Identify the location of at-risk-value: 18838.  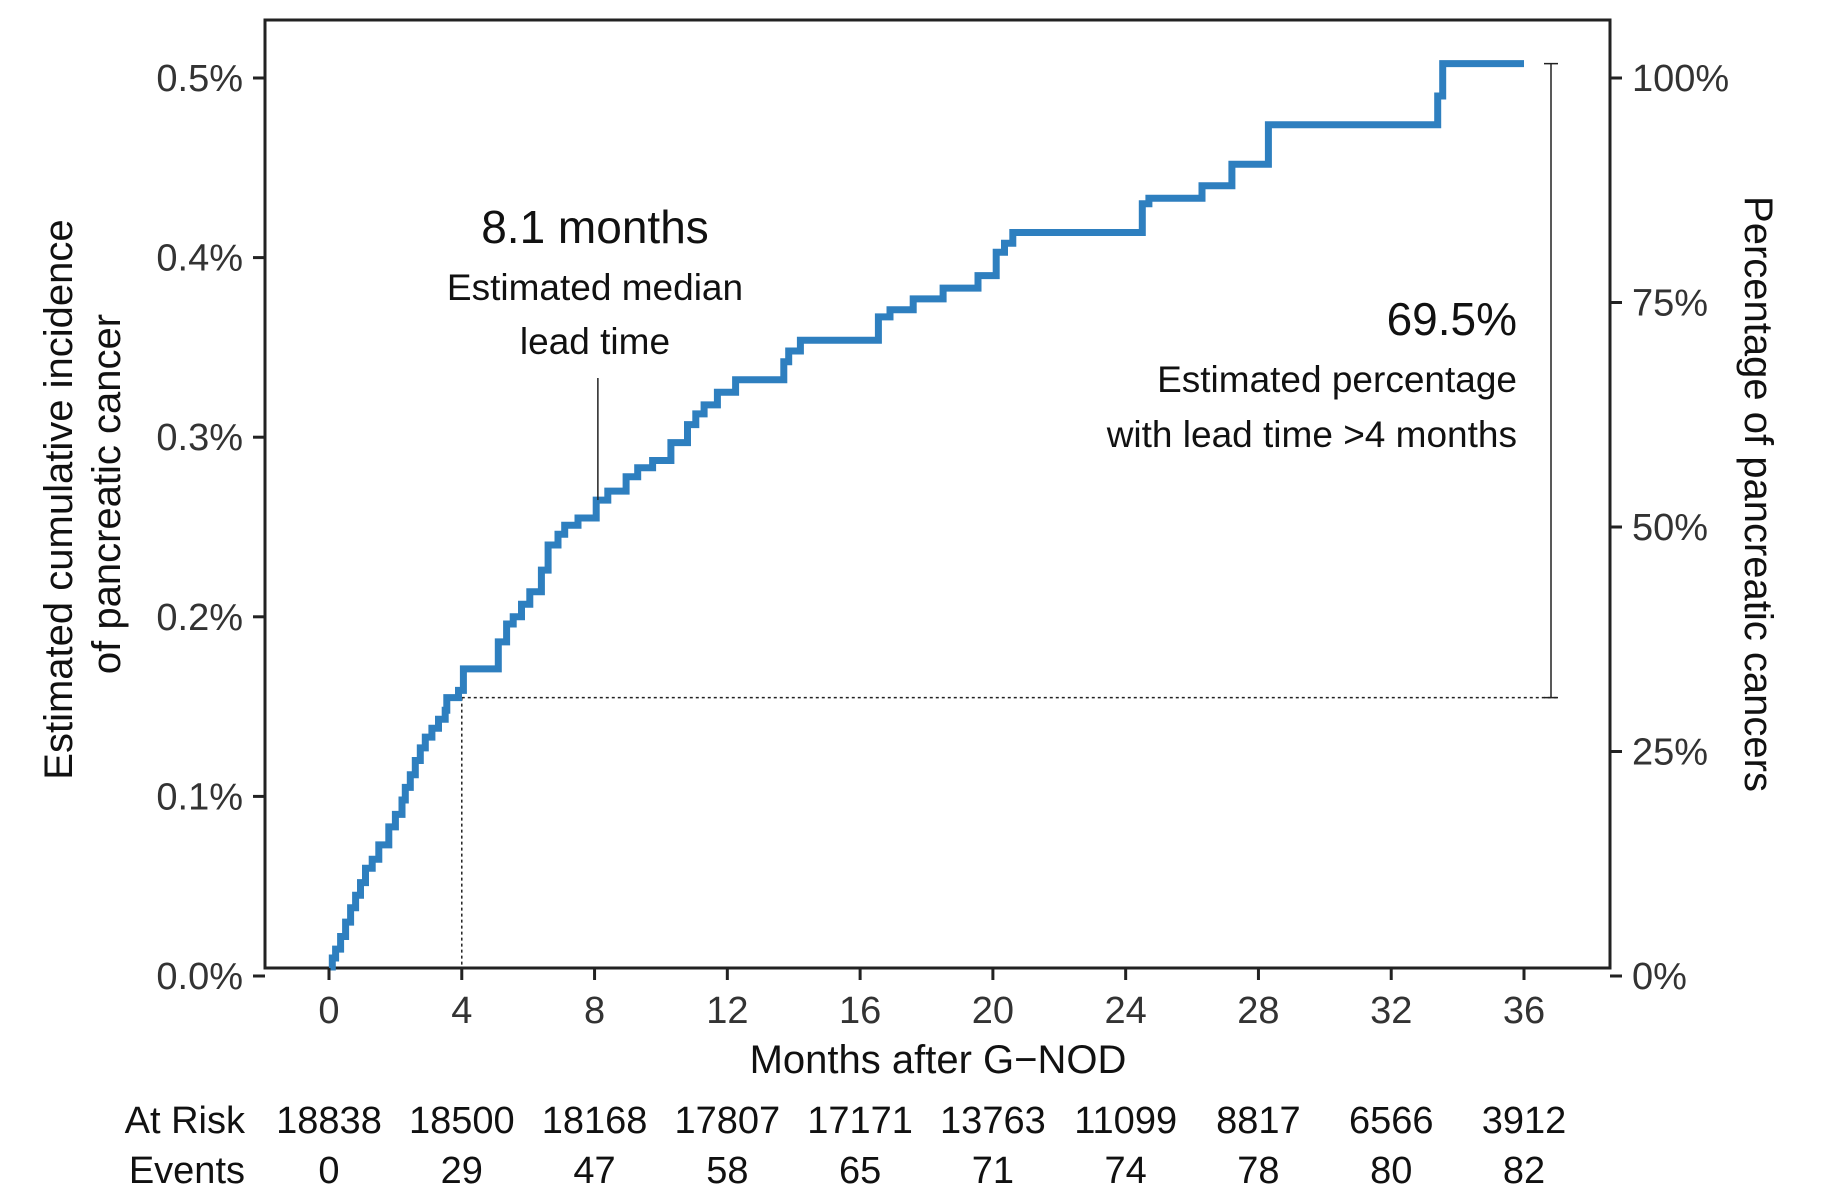
(329, 1121).